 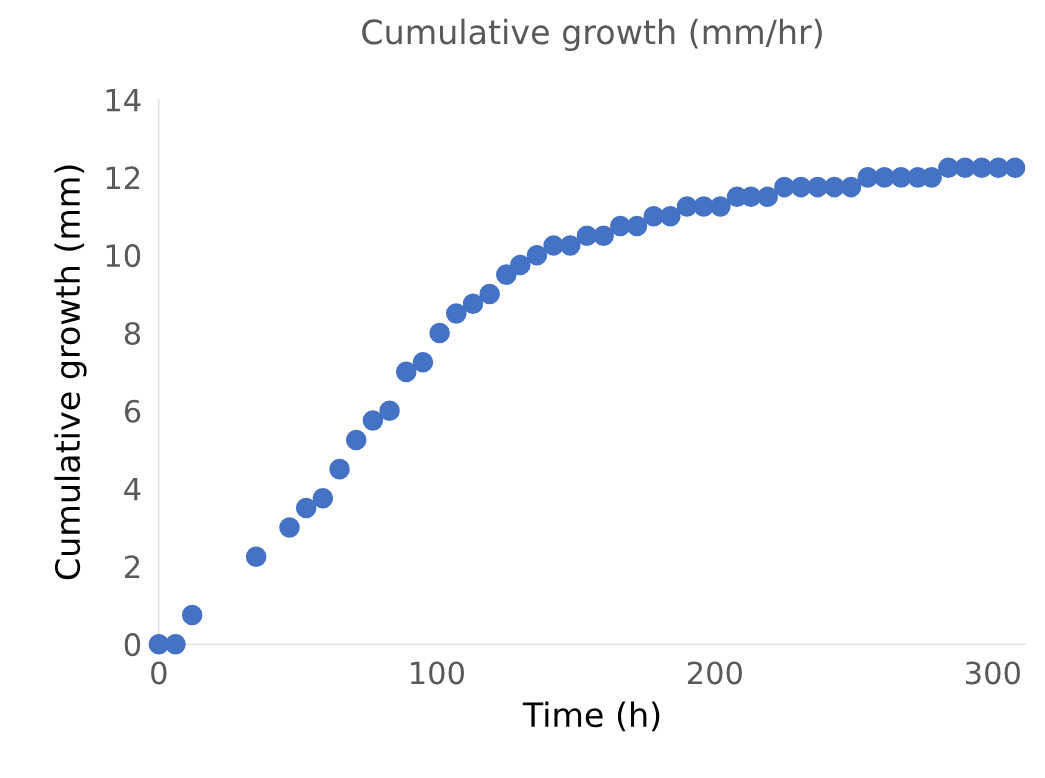 What do you see at coordinates (123, 177) in the screenshot?
I see `y-tick-label: 12` at bounding box center [123, 177].